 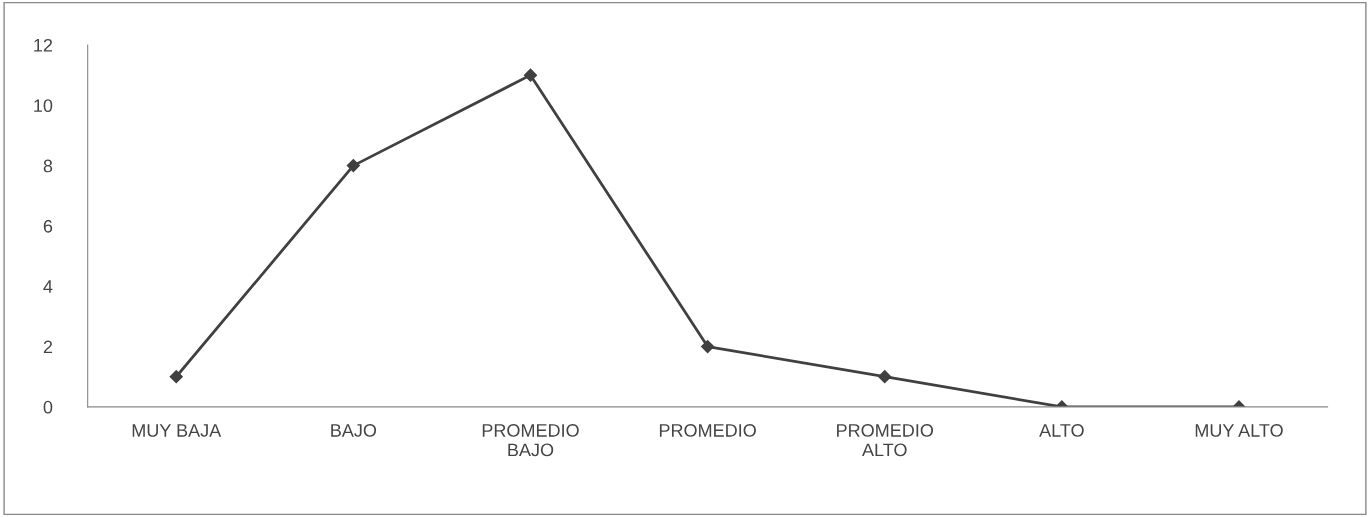 I want to click on x-tick-label: BAJO, so click(x=354, y=430).